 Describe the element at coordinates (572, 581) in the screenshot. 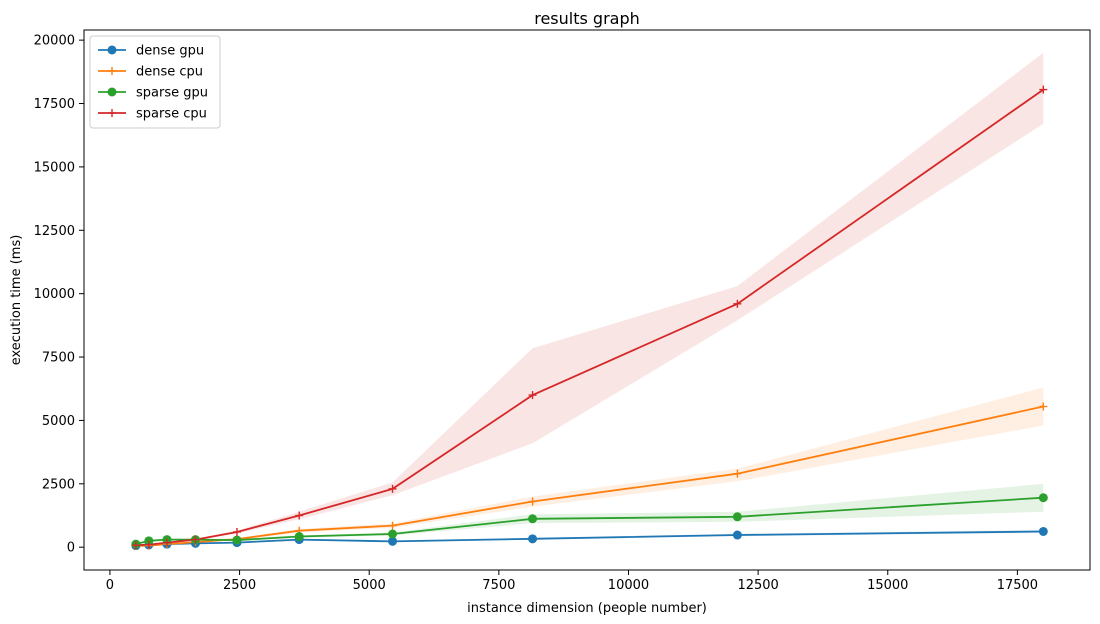

I see `x-axis-ticks: 0 2500 5000 7500 10000 12500 15000 17500` at that location.